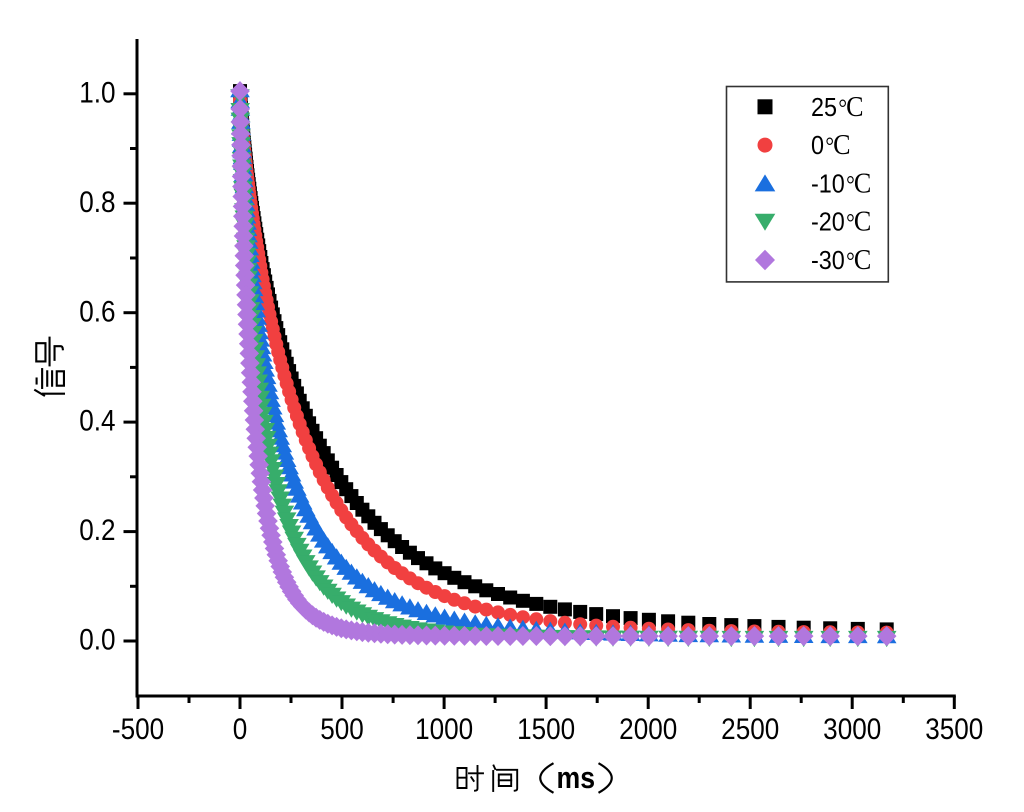  What do you see at coordinates (546, 728) in the screenshot?
I see `svg-text: 1500` at bounding box center [546, 728].